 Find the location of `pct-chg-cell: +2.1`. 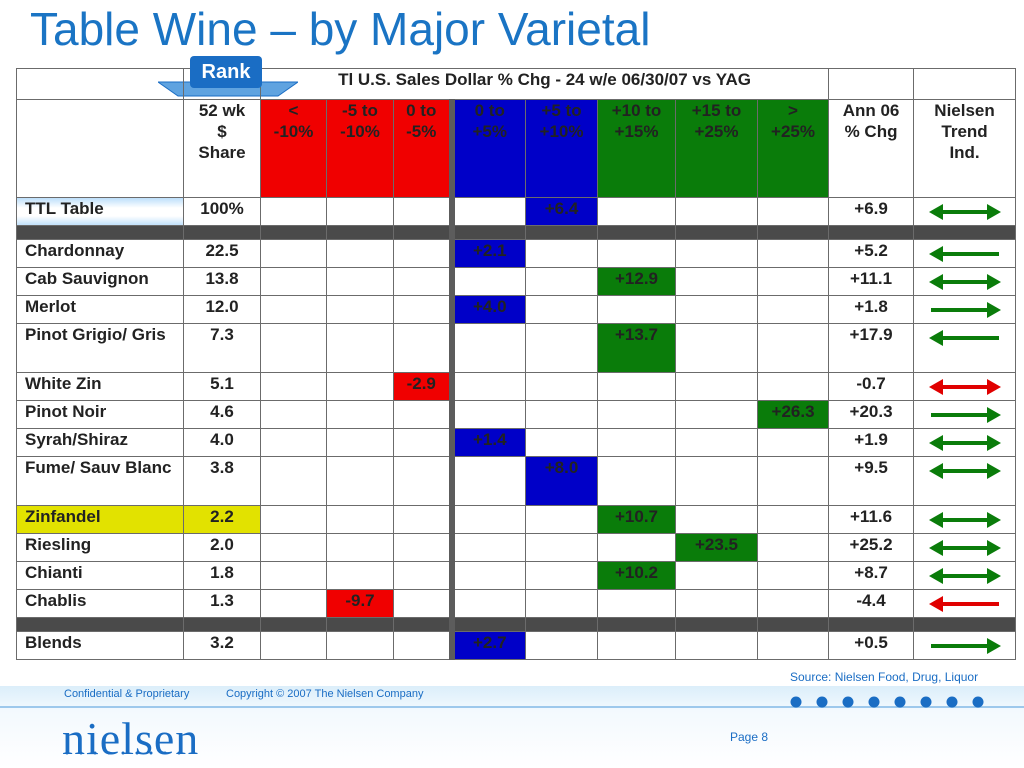

pct-chg-cell: +2.1 is located at coordinates (487, 253).